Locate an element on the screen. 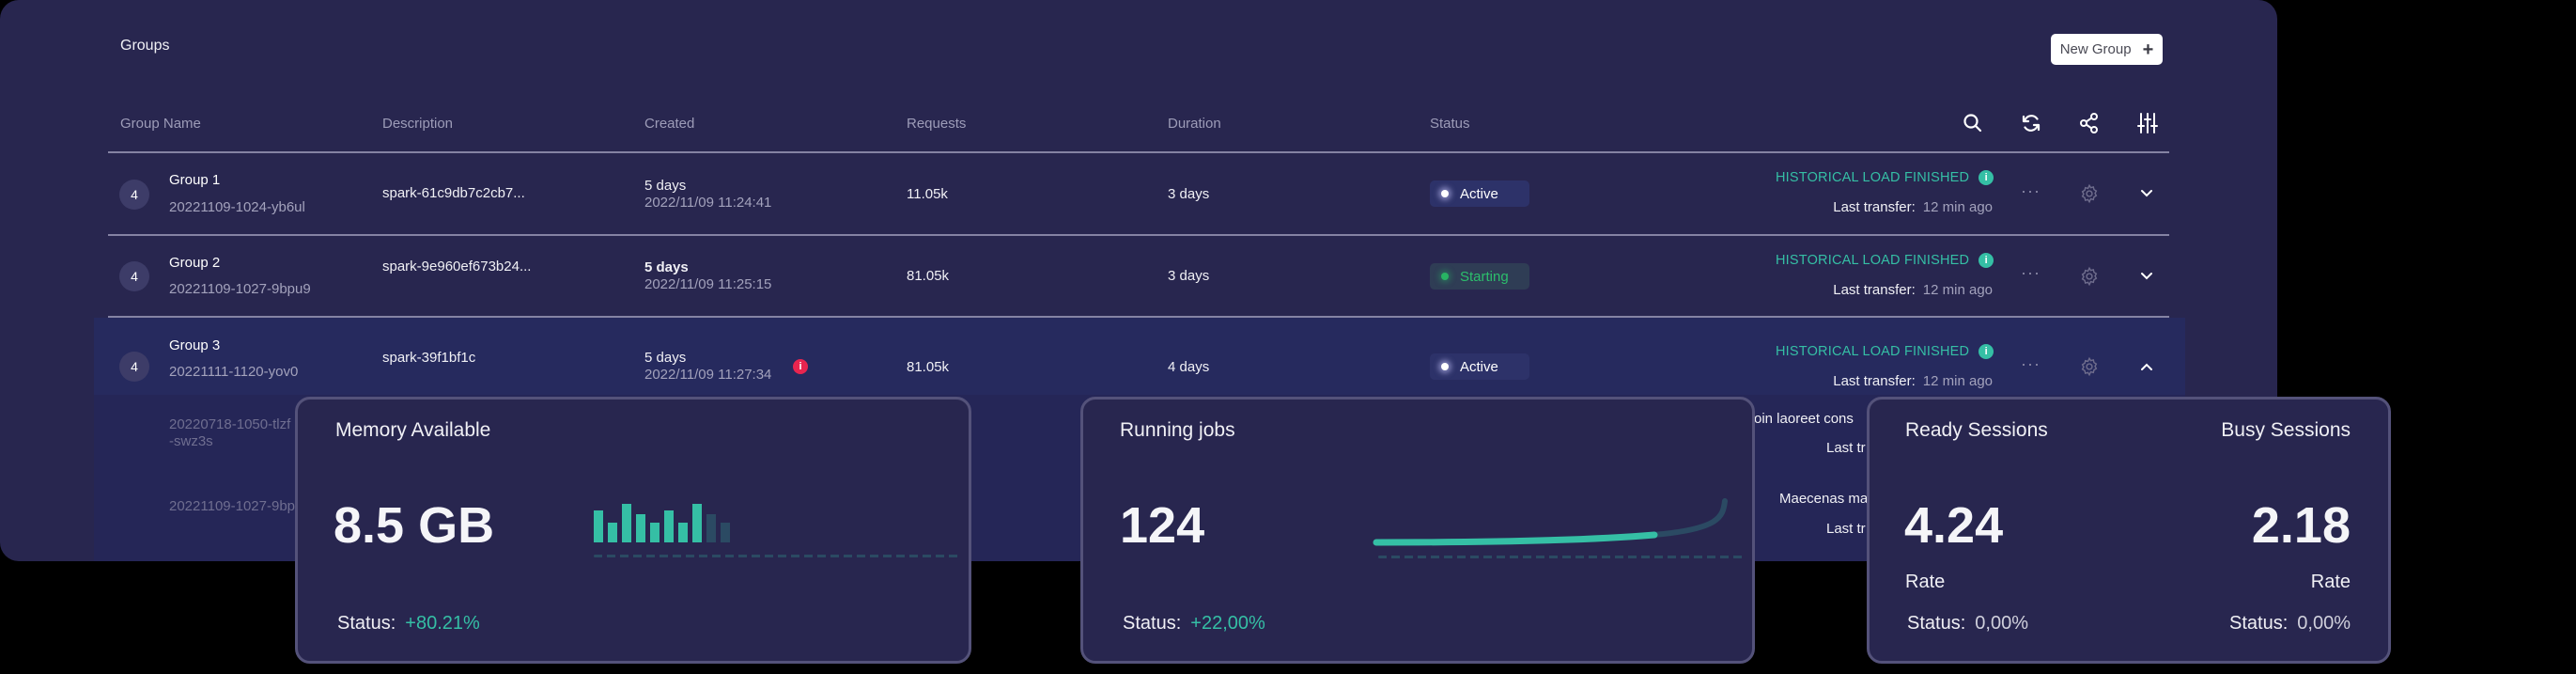  created-date: 2022/11/09 11:24:41 is located at coordinates (708, 203).